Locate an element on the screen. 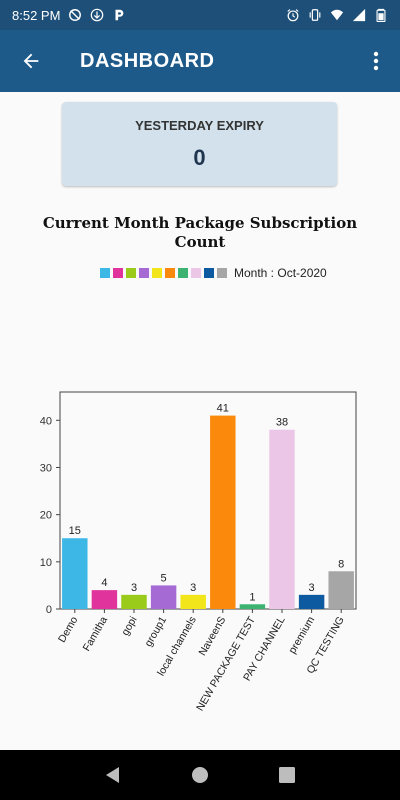 Image resolution: width=400 pixels, height=800 pixels. status-bar: 8:52 PM is located at coordinates (200, 15).